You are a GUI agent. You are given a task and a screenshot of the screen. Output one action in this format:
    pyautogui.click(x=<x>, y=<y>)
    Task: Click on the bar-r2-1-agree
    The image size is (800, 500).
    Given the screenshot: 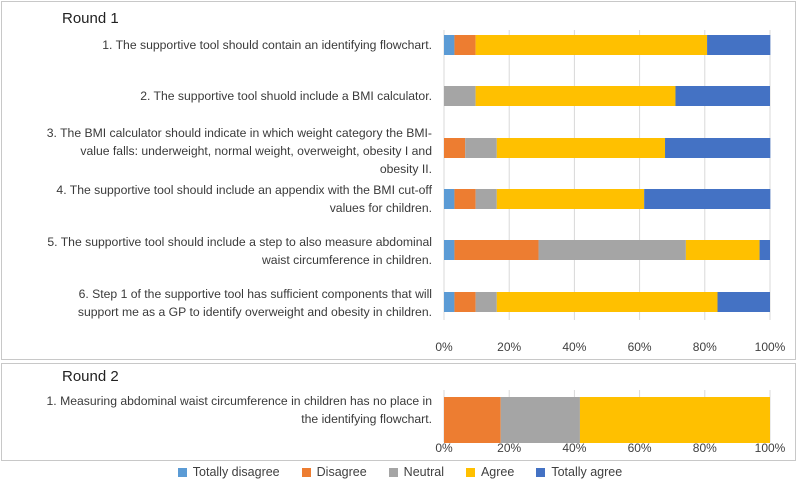 What is the action you would take?
    pyautogui.click(x=674, y=420)
    